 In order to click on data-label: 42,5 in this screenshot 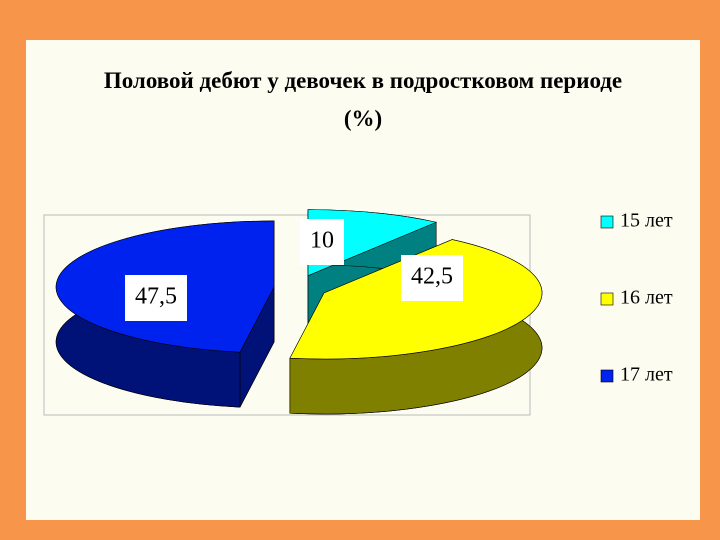, I will do `click(432, 277)`.